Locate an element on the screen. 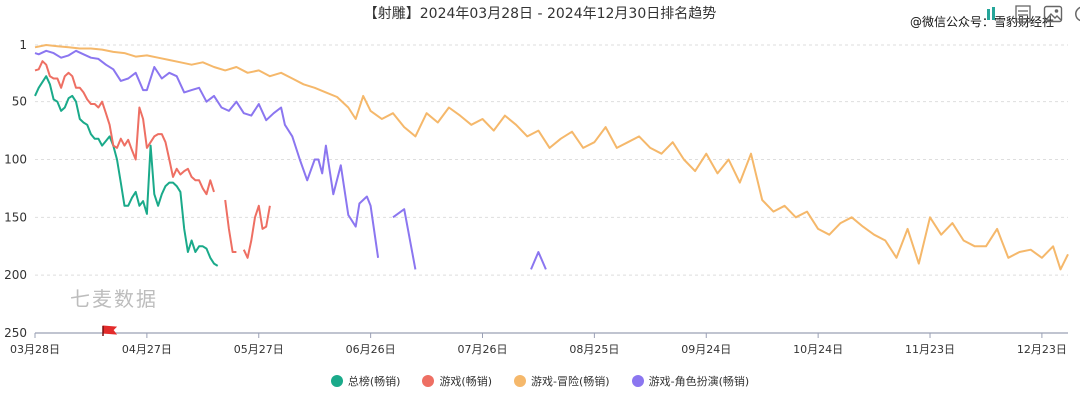  legend-label: 游戏(畅销) is located at coordinates (466, 381).